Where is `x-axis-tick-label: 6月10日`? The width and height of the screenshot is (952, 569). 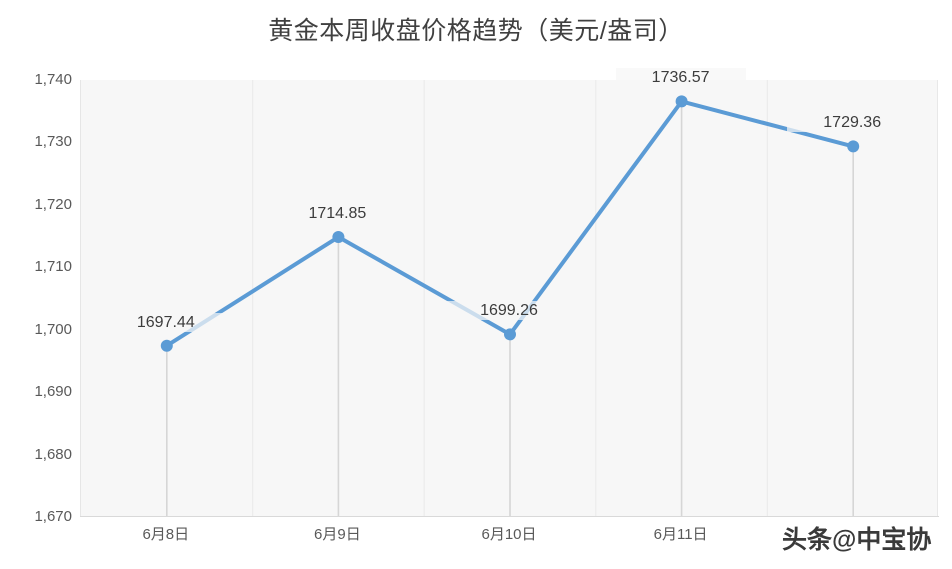
x-axis-tick-label: 6月10日 is located at coordinates (509, 534).